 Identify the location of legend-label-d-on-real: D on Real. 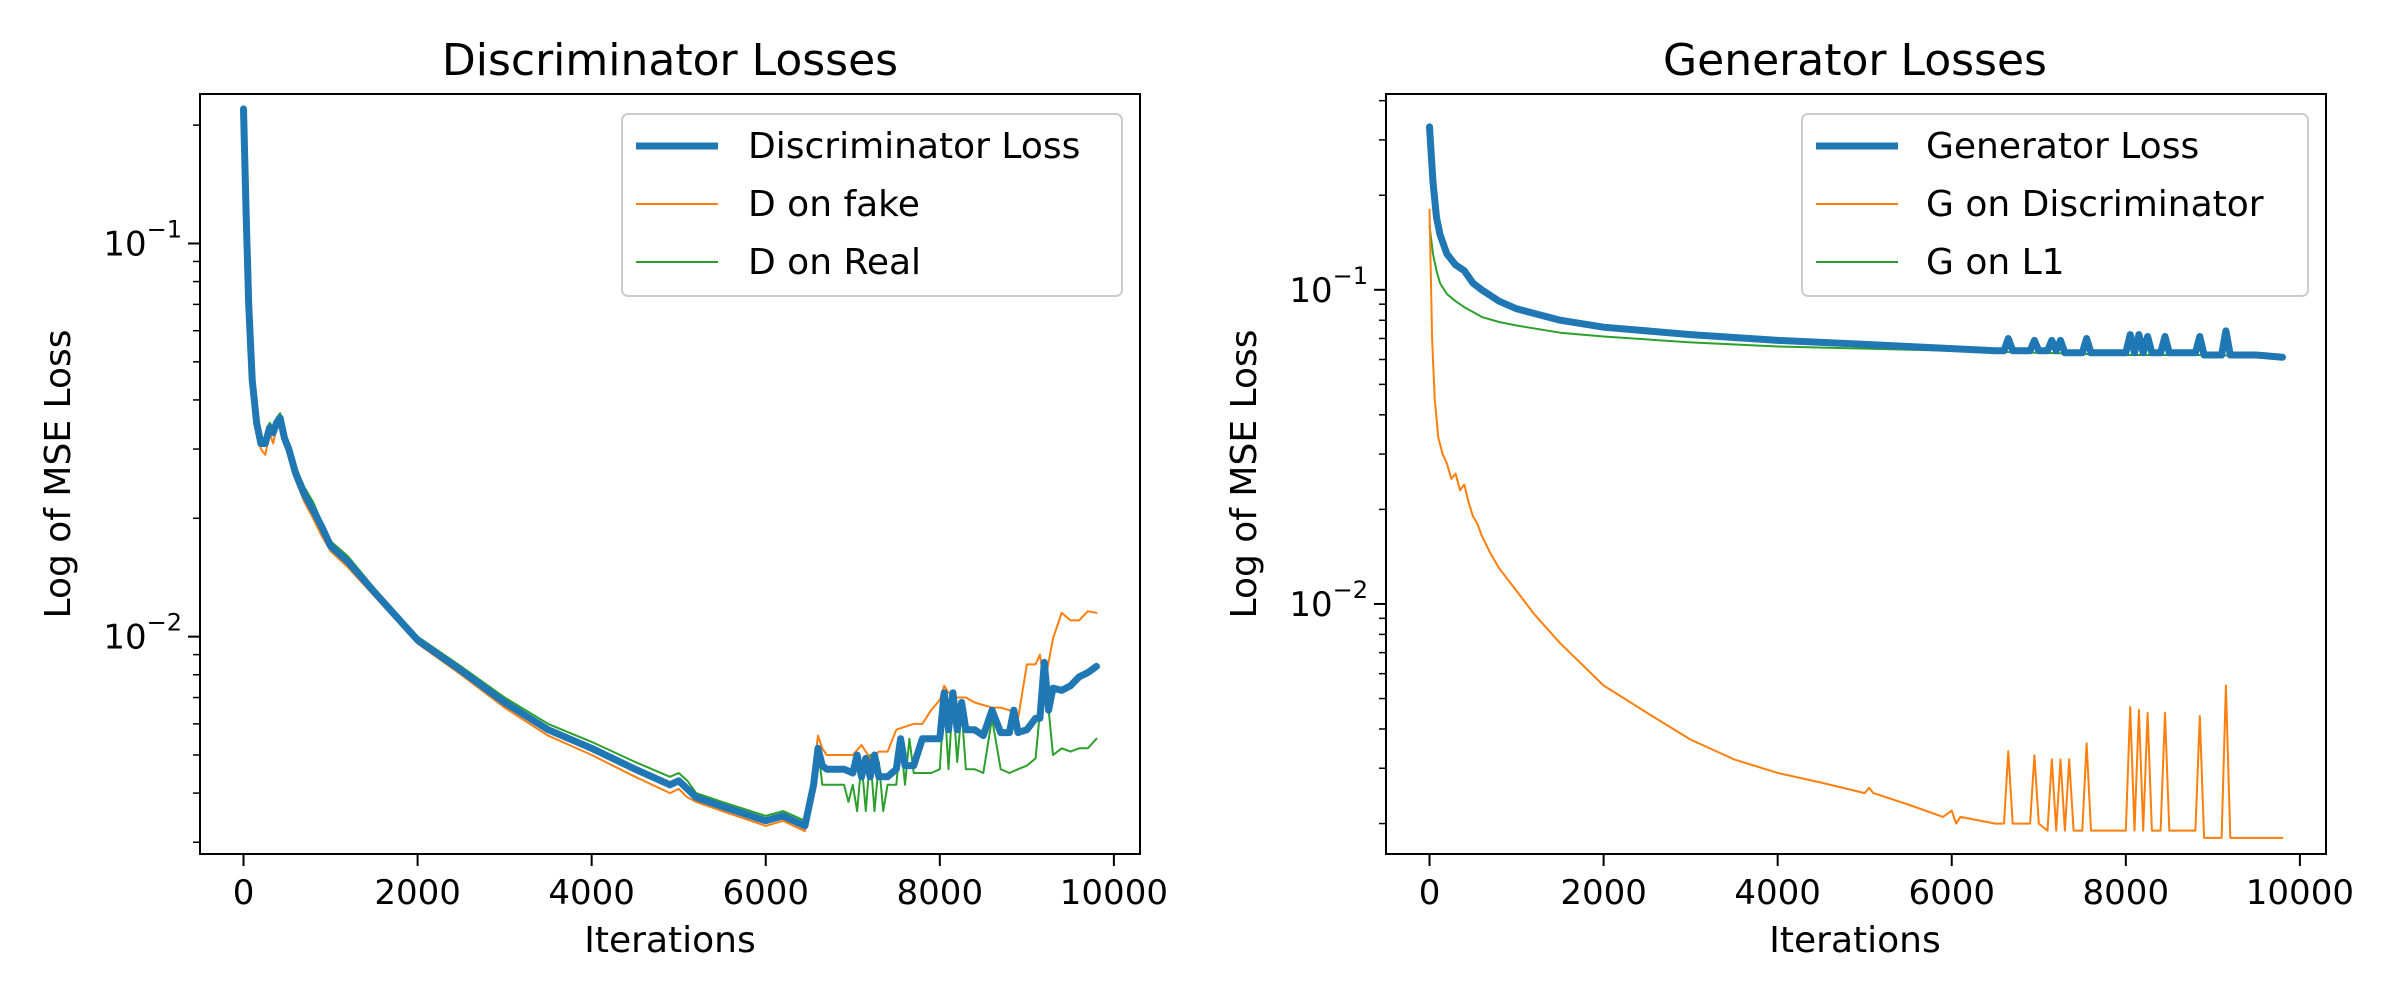
(834, 262).